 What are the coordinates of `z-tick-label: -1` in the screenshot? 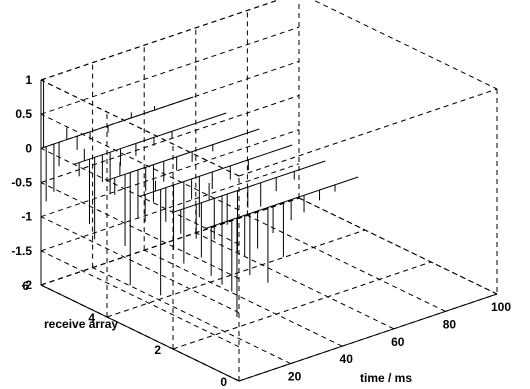 It's located at (26, 217).